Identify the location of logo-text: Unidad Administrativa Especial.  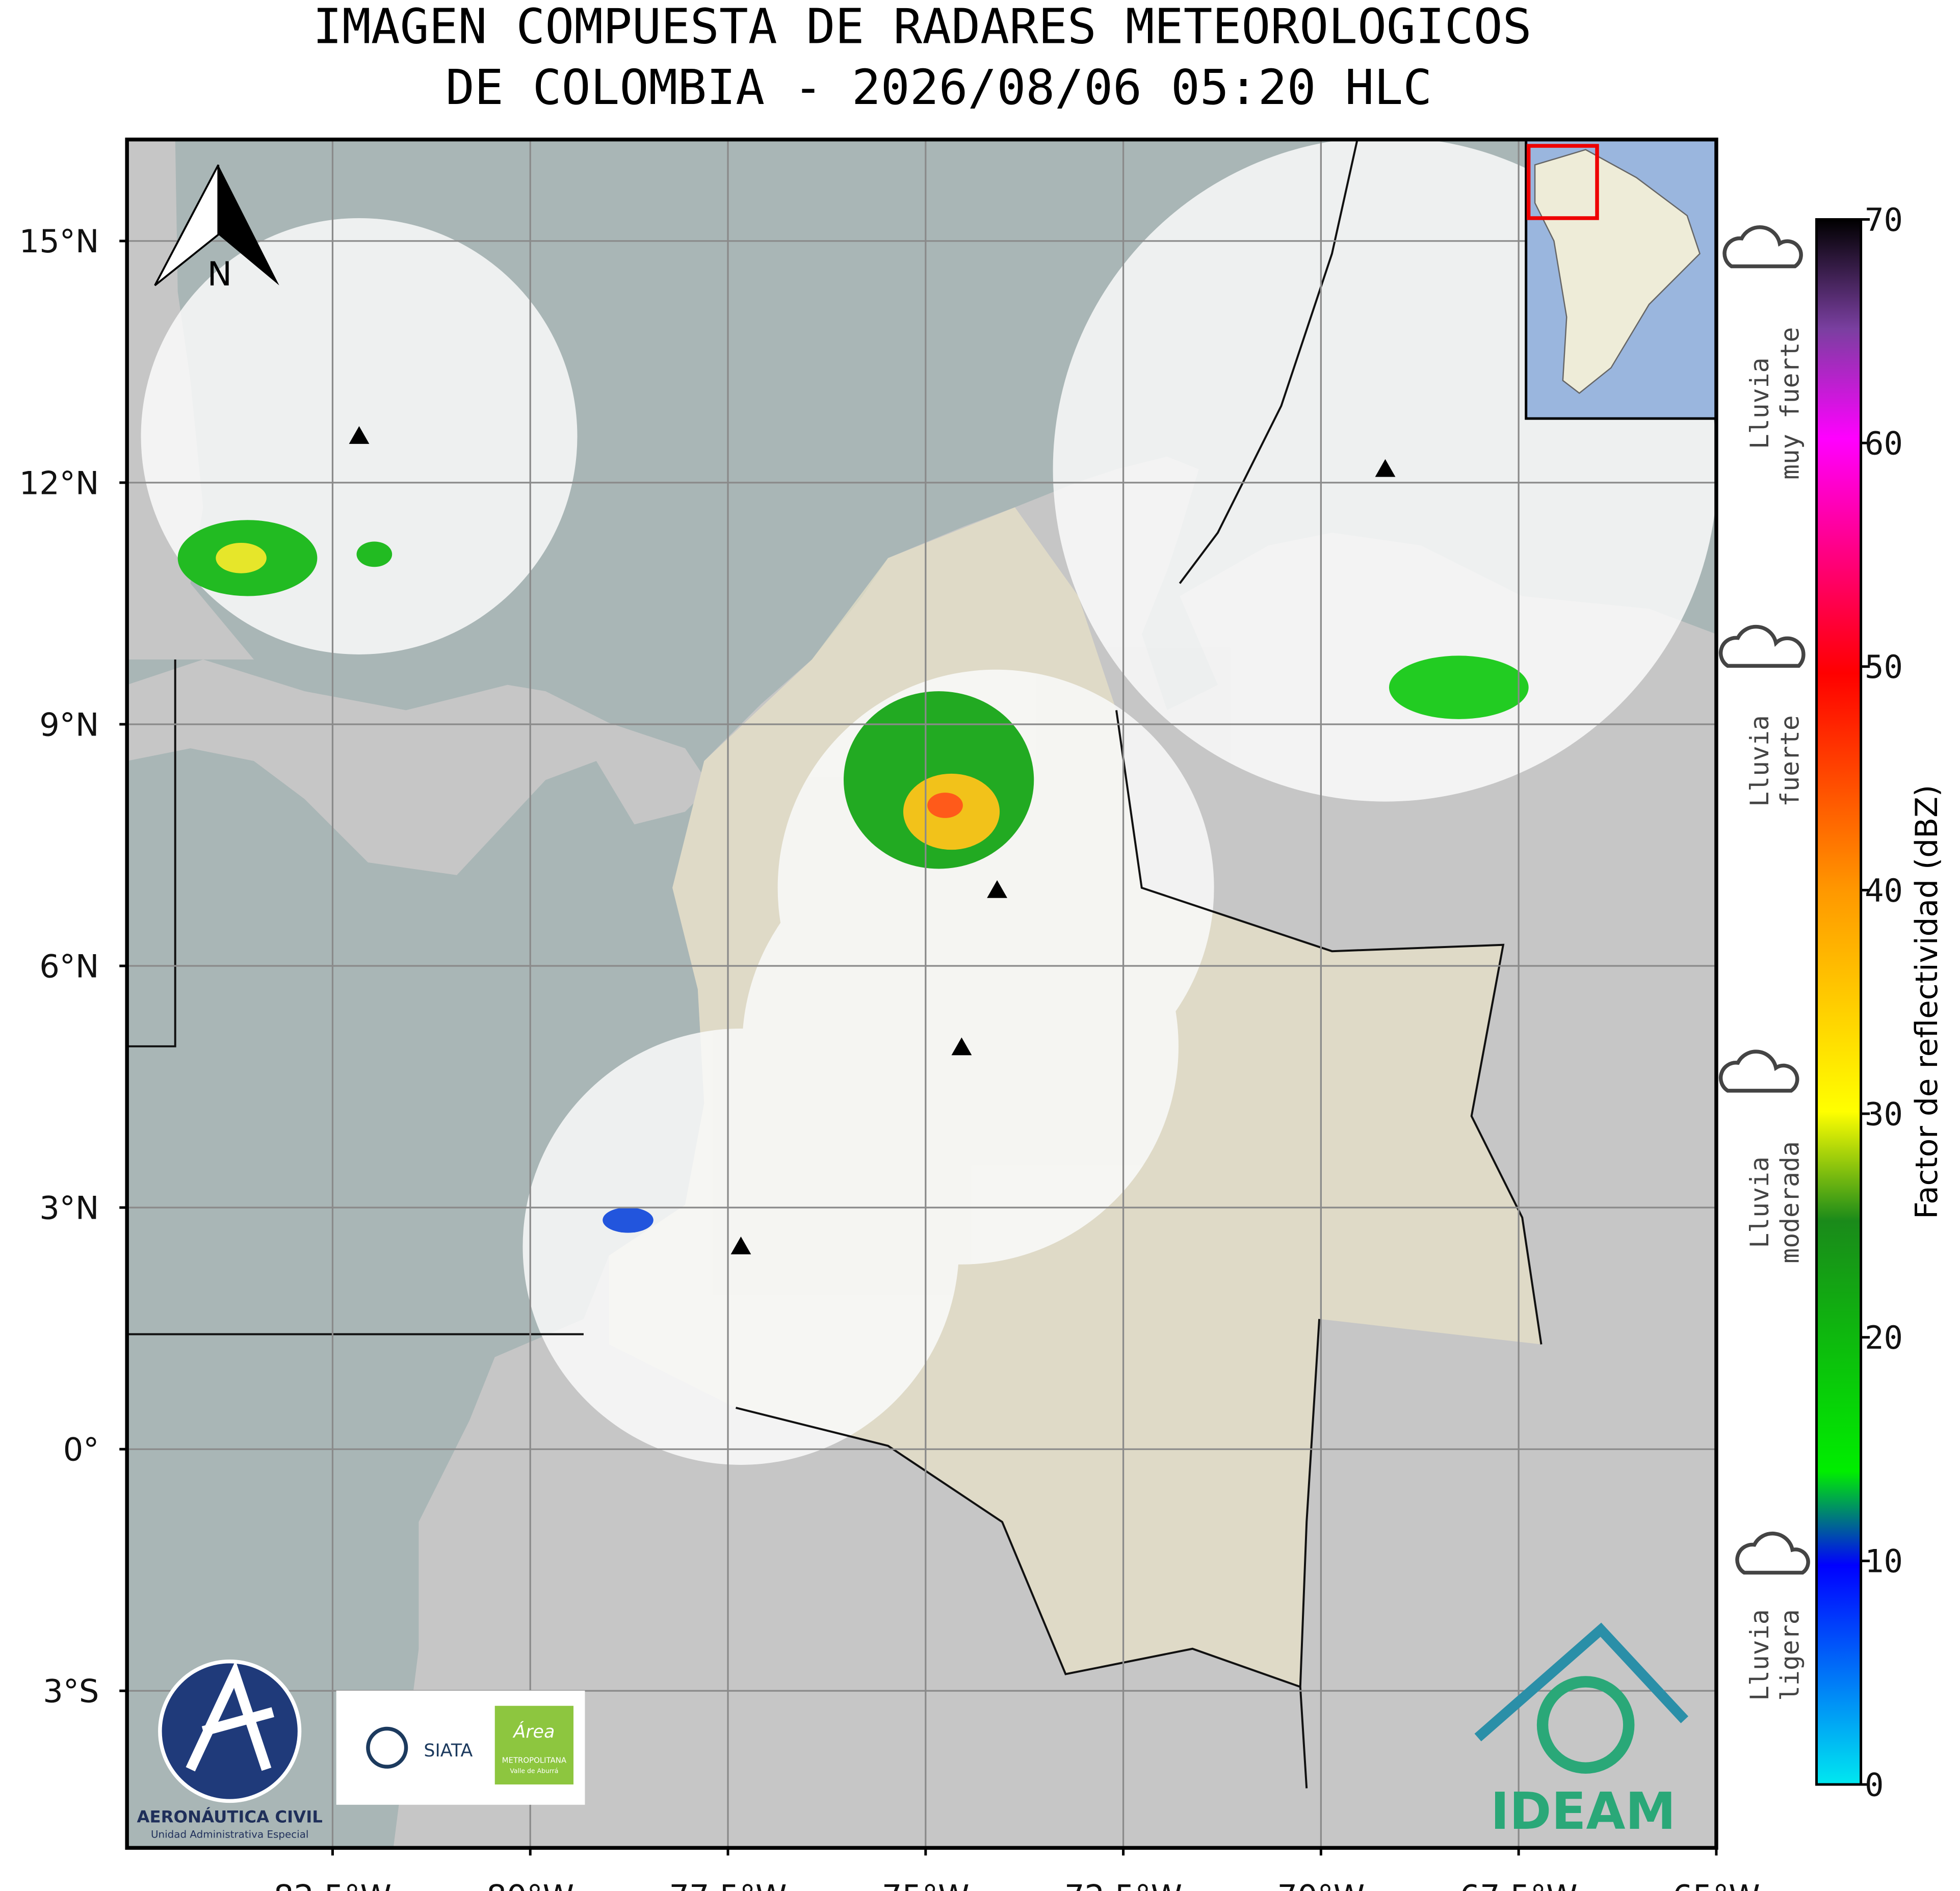
(229, 1834).